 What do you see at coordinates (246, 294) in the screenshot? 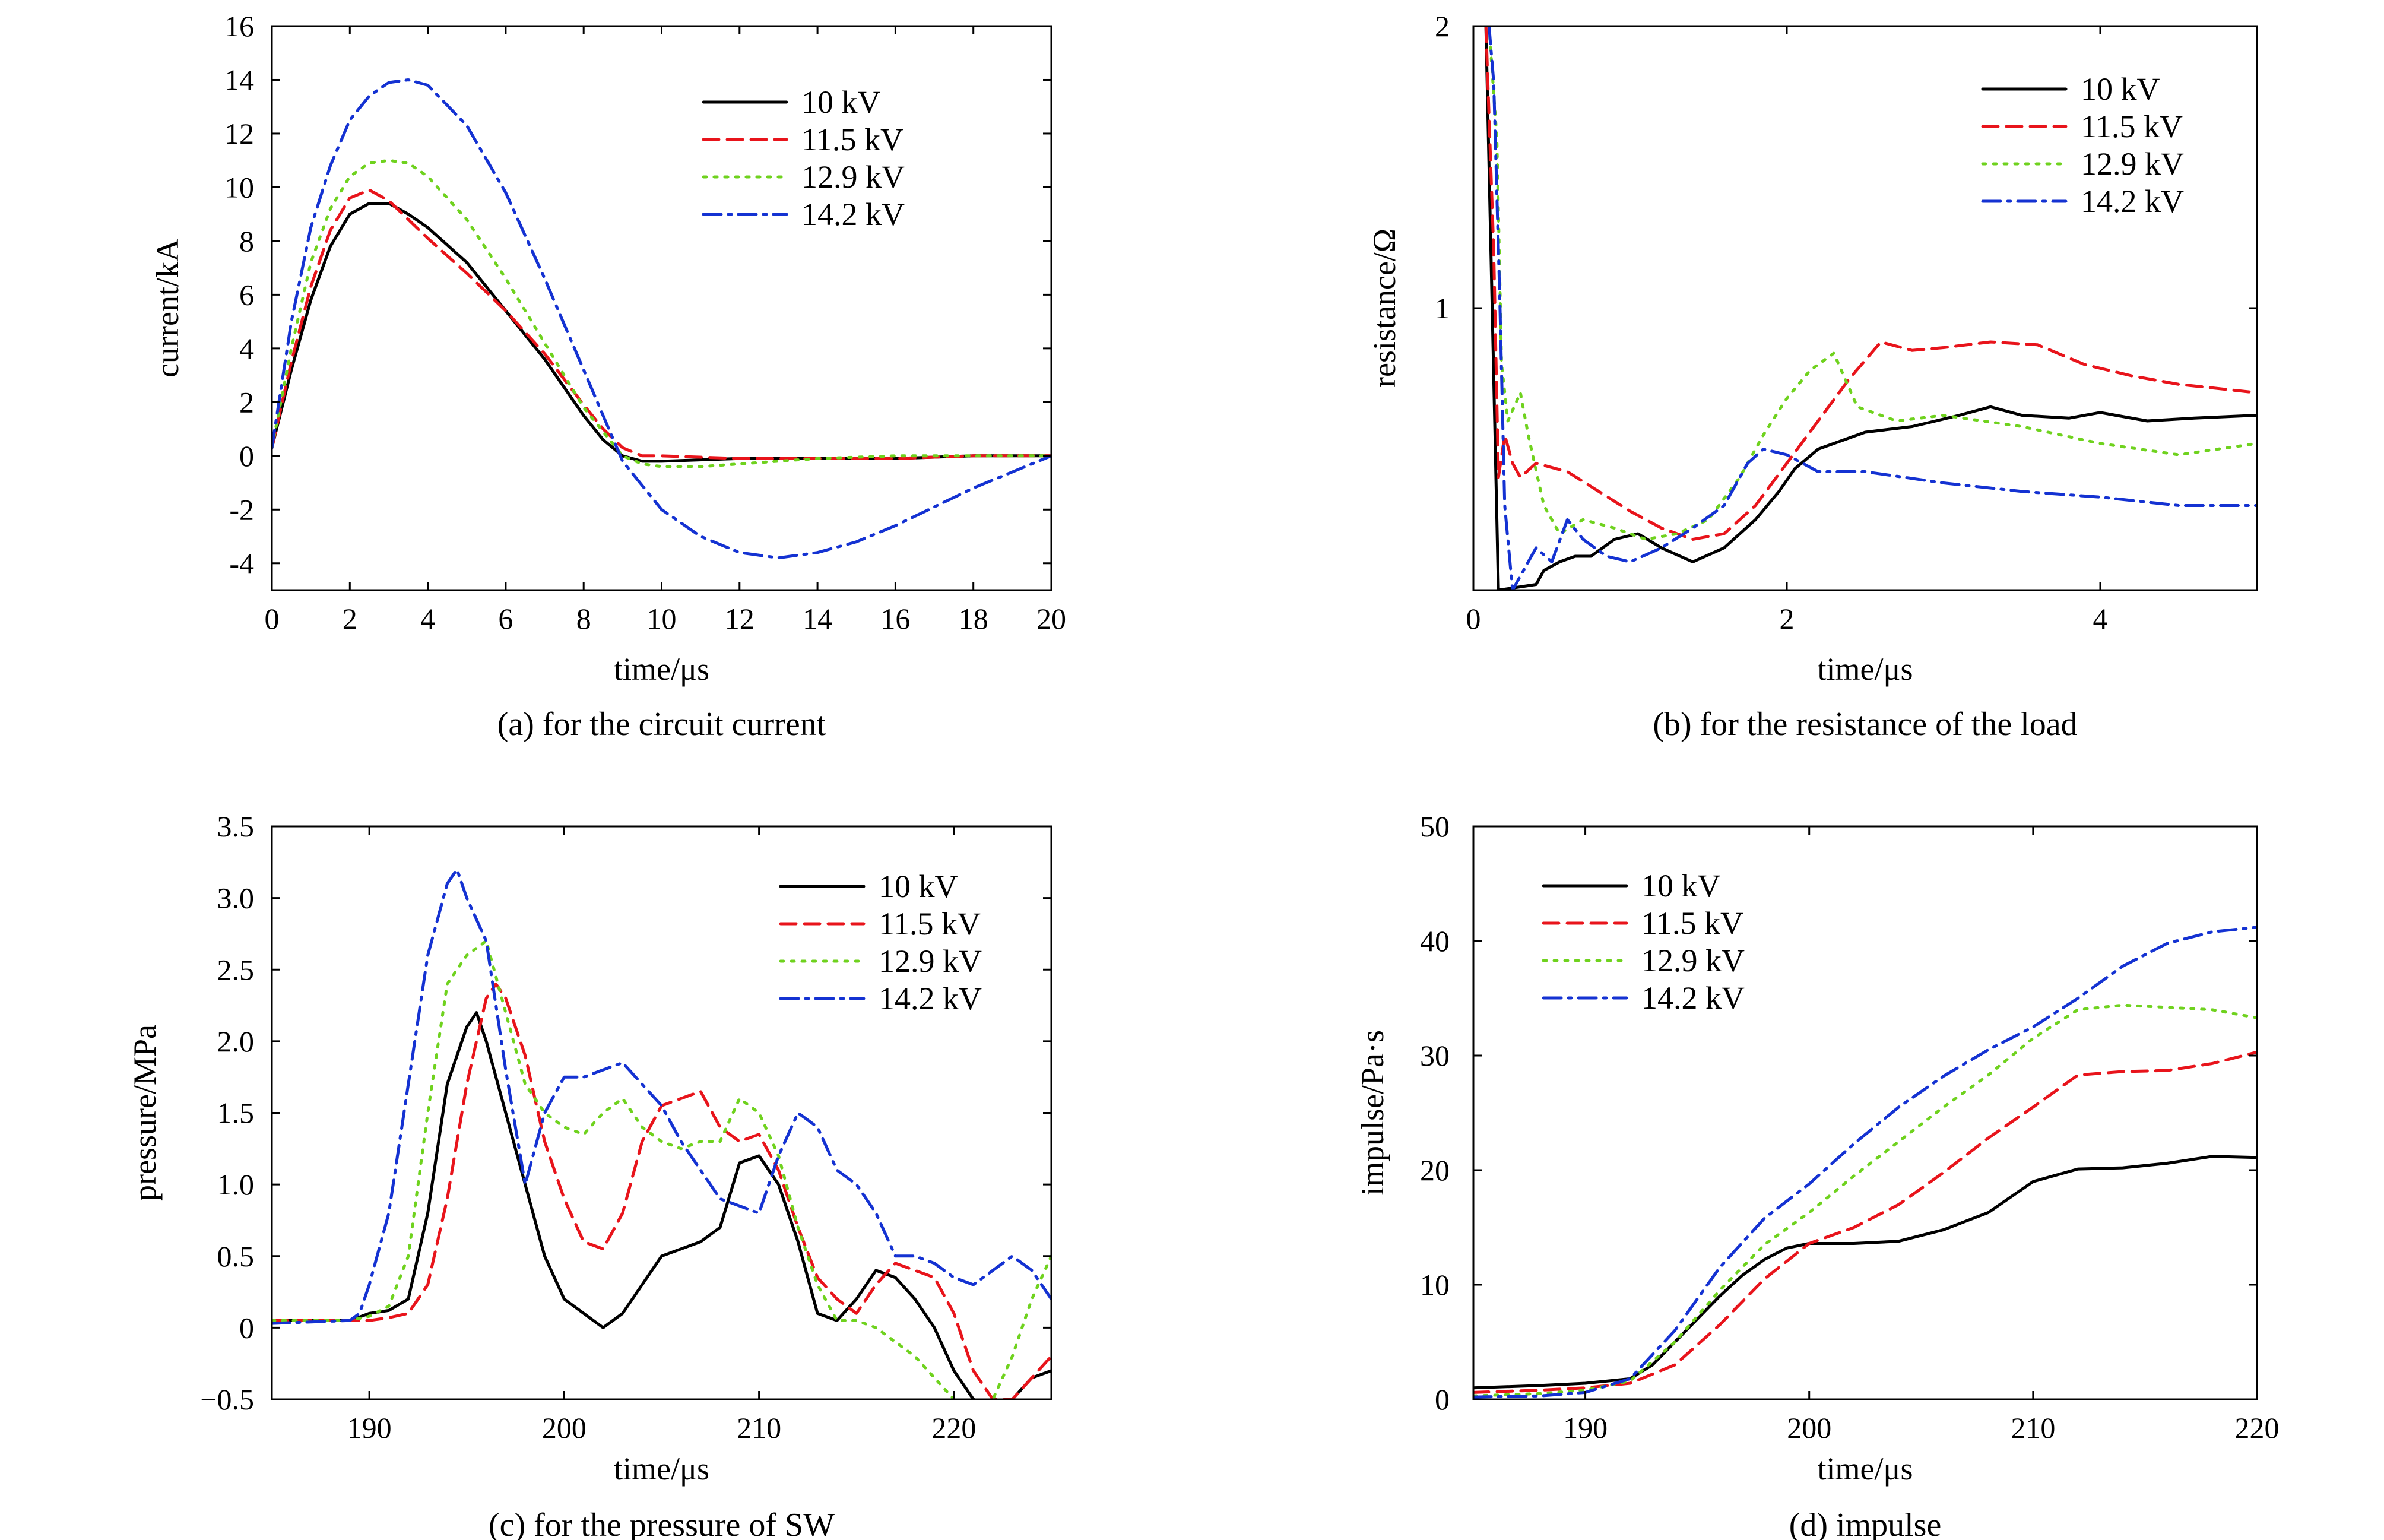
I see `y-tick-label: 6` at bounding box center [246, 294].